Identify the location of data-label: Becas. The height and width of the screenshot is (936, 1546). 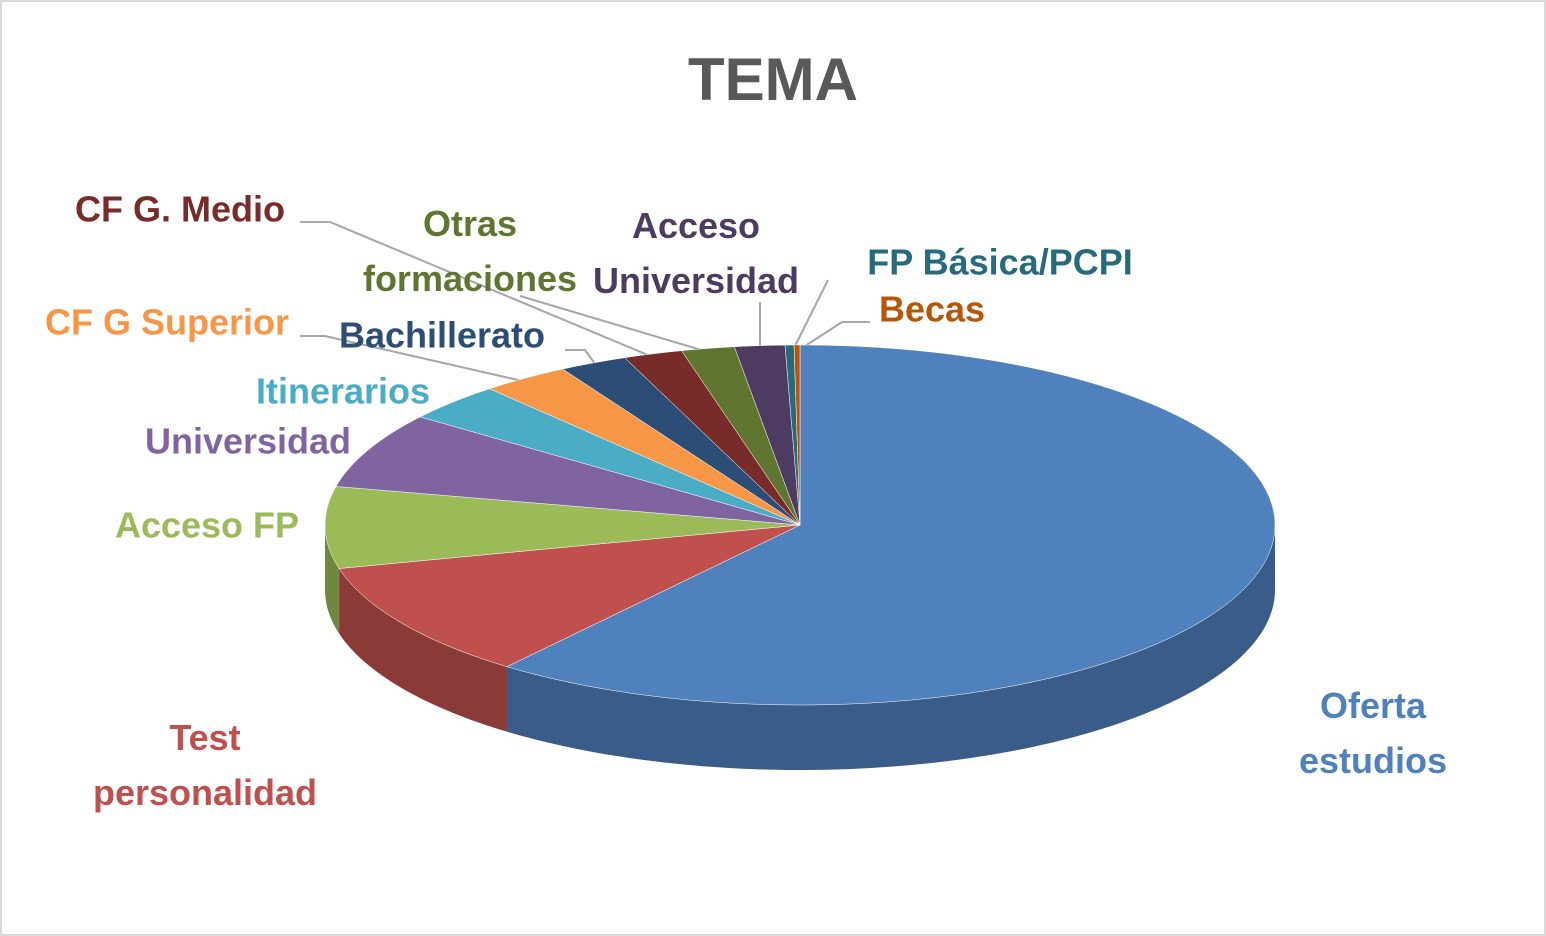
(932, 309).